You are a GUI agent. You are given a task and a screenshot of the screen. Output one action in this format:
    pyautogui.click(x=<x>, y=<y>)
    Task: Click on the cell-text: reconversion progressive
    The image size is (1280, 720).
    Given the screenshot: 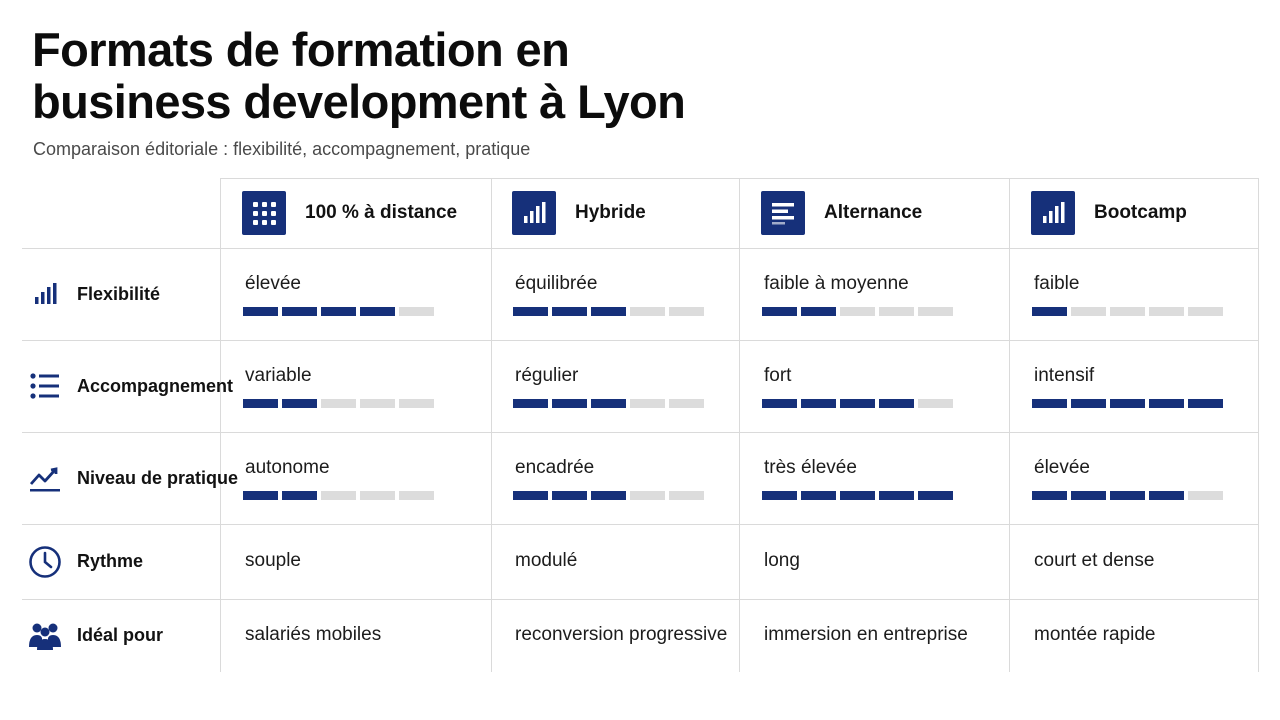 What is the action you would take?
    pyautogui.click(x=621, y=634)
    